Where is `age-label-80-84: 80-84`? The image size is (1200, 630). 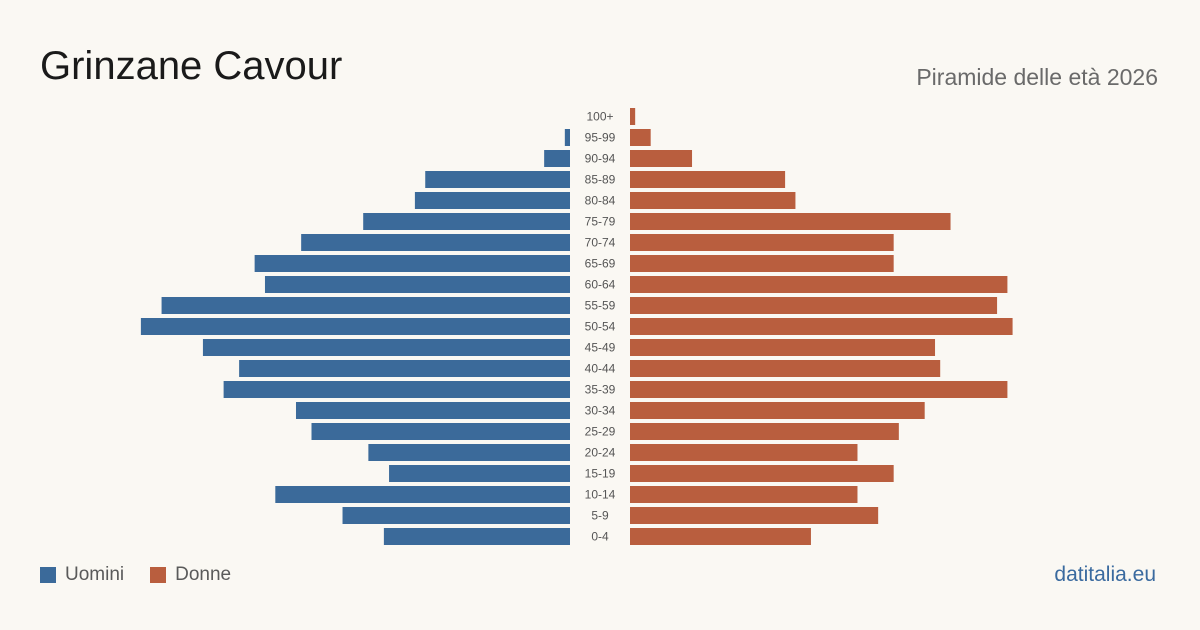
age-label-80-84: 80-84 is located at coordinates (600, 201).